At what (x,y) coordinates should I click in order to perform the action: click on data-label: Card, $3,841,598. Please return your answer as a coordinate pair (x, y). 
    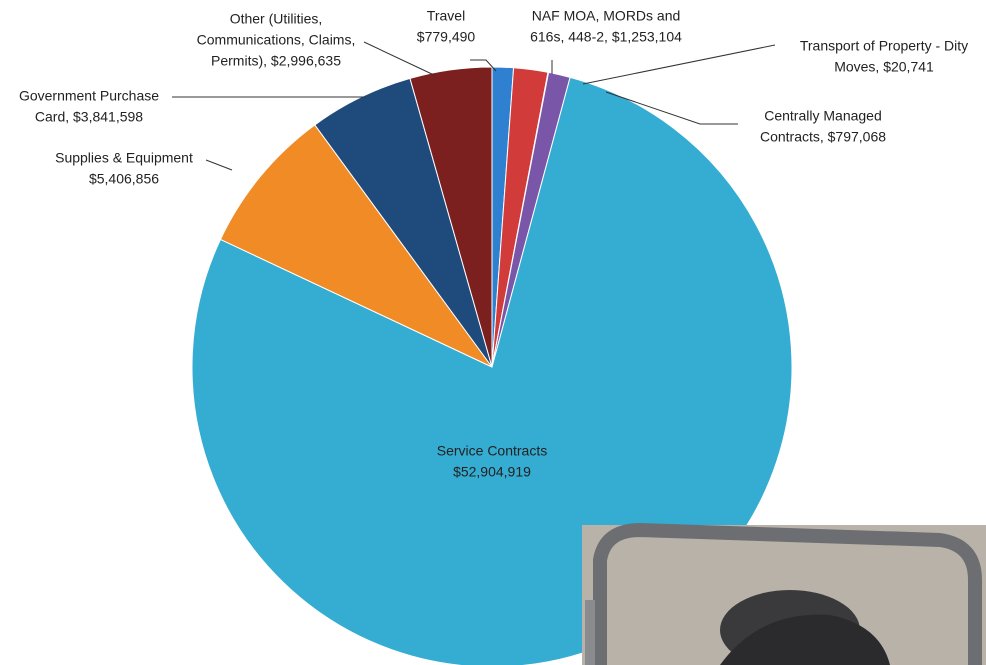
    Looking at the image, I should click on (89, 117).